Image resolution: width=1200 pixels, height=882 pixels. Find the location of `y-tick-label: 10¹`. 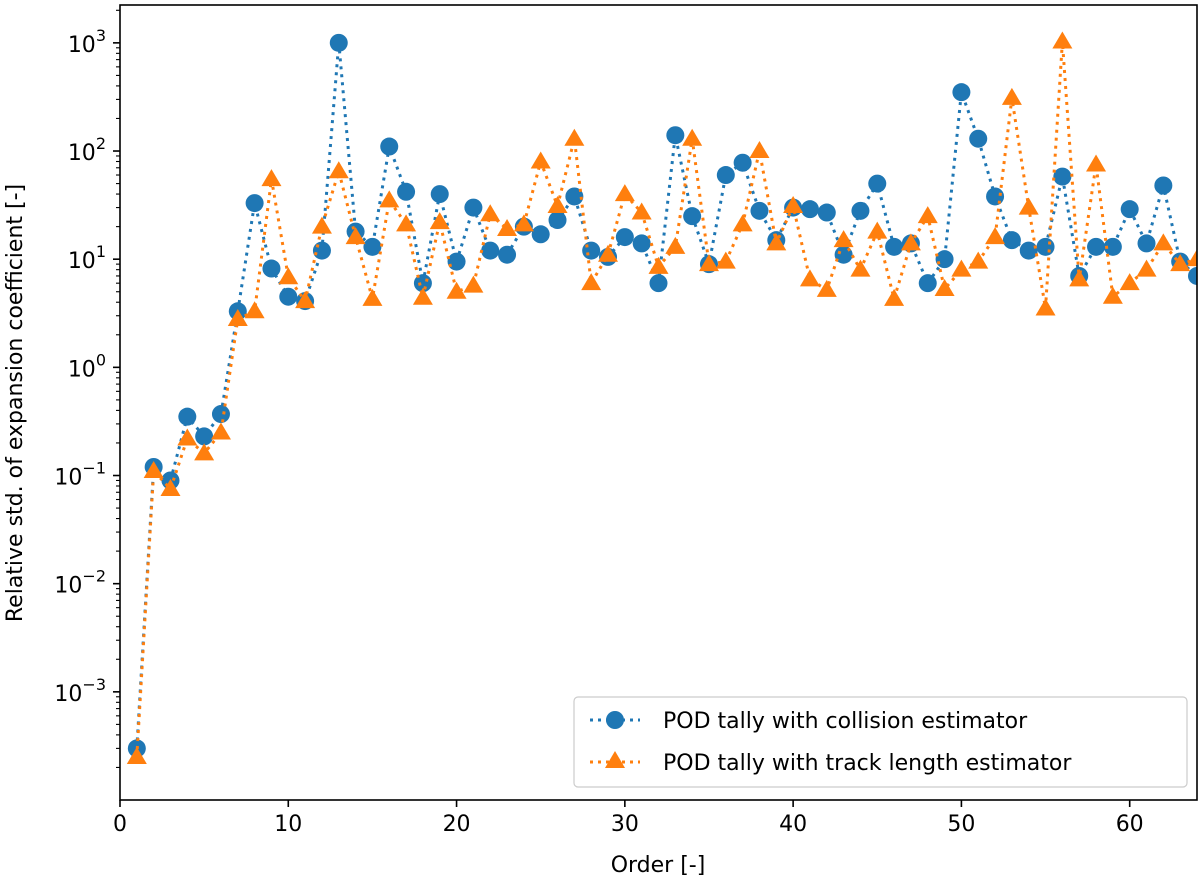

y-tick-label: 10¹ is located at coordinates (87, 258).